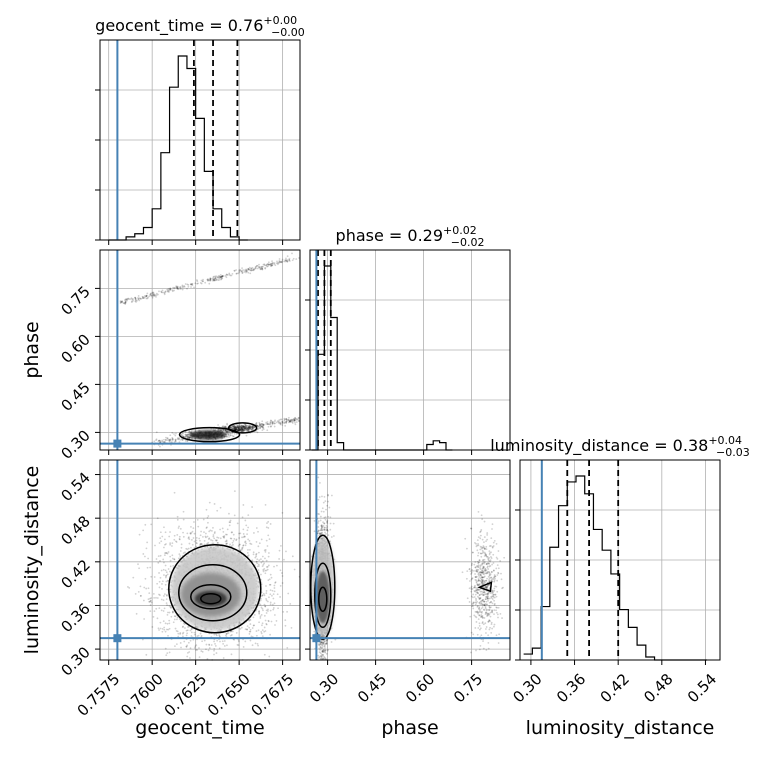  What do you see at coordinates (216, 140) in the screenshot?
I see `quantiles-geocent-time` at bounding box center [216, 140].